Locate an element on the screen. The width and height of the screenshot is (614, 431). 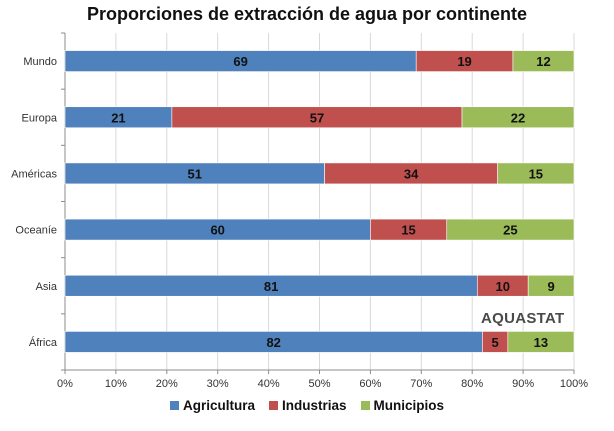
data-label: 19 is located at coordinates (464, 61).